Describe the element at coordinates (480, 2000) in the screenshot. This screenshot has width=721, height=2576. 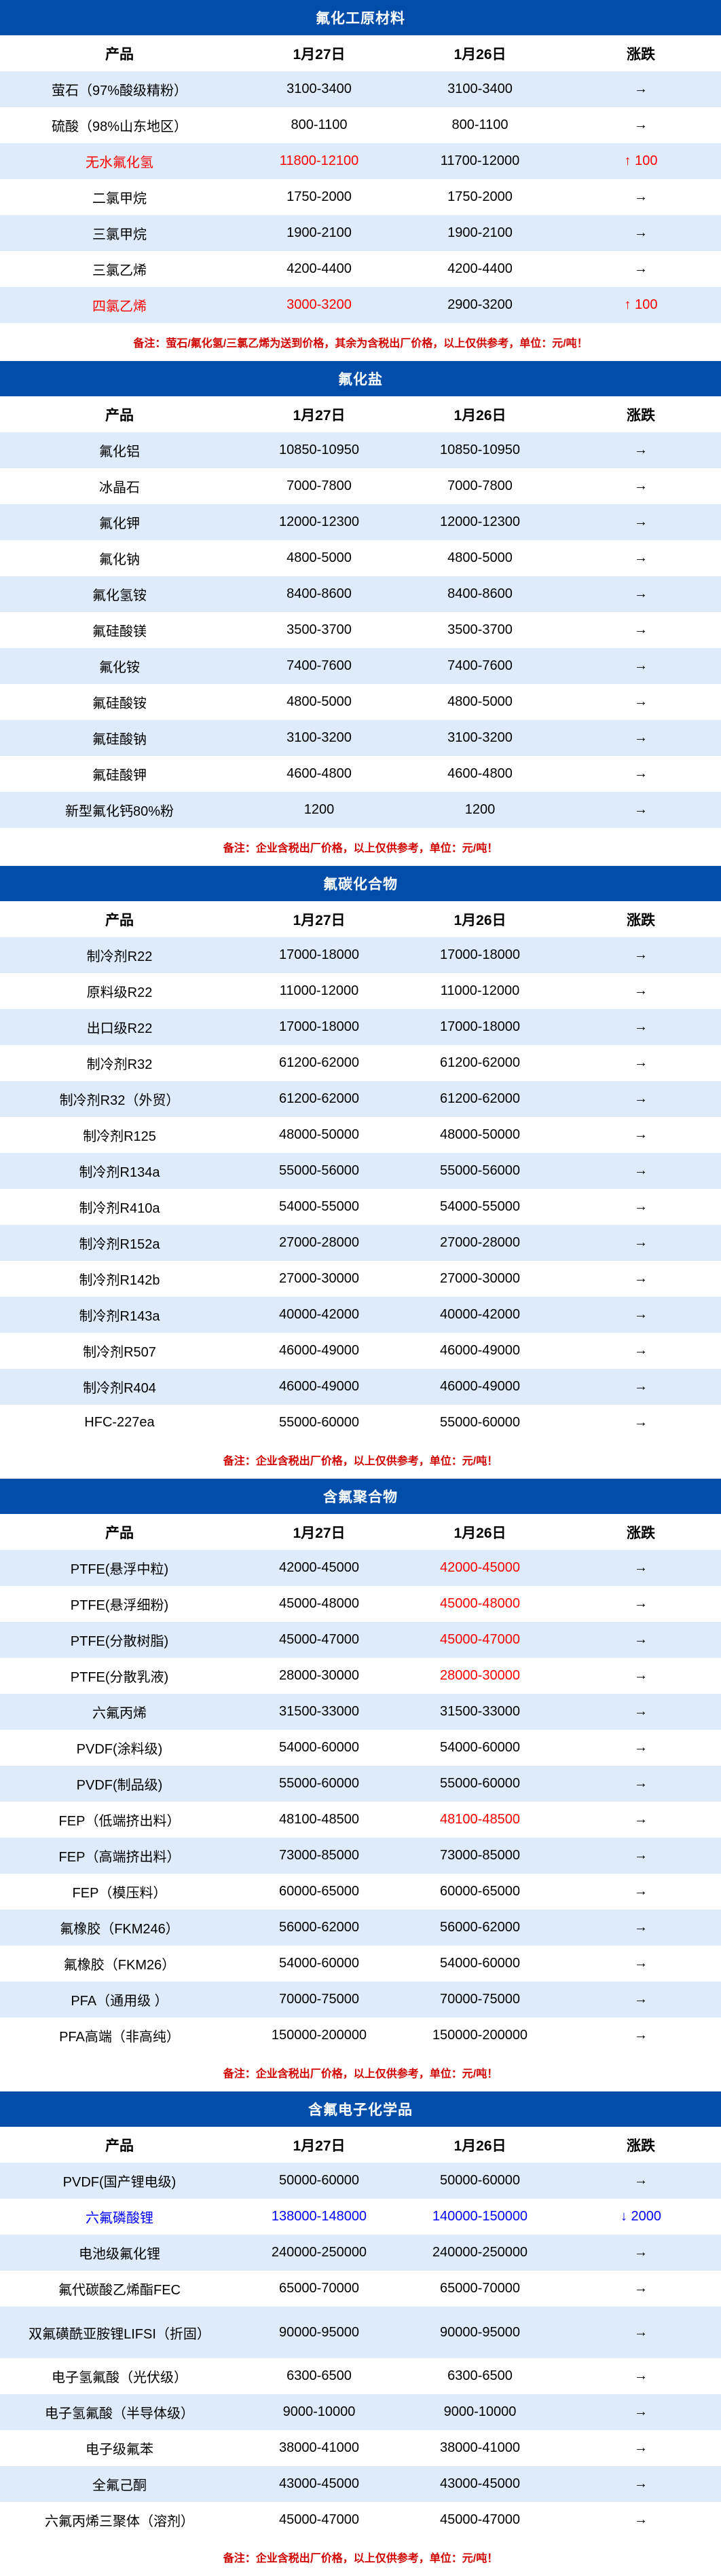
I see `cell-price-jan26: 70000-75000` at that location.